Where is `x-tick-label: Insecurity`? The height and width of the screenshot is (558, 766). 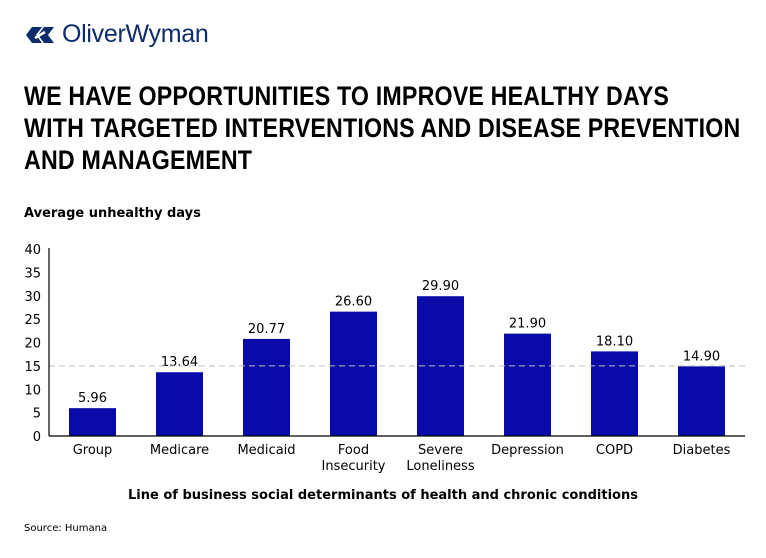 x-tick-label: Insecurity is located at coordinates (354, 466).